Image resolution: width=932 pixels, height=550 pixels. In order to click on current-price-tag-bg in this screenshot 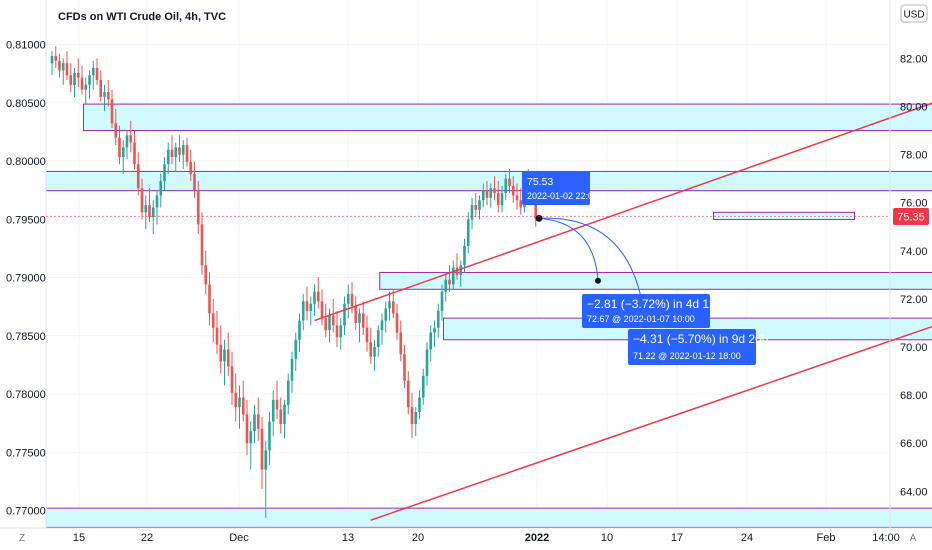, I will do `click(911, 216)`.